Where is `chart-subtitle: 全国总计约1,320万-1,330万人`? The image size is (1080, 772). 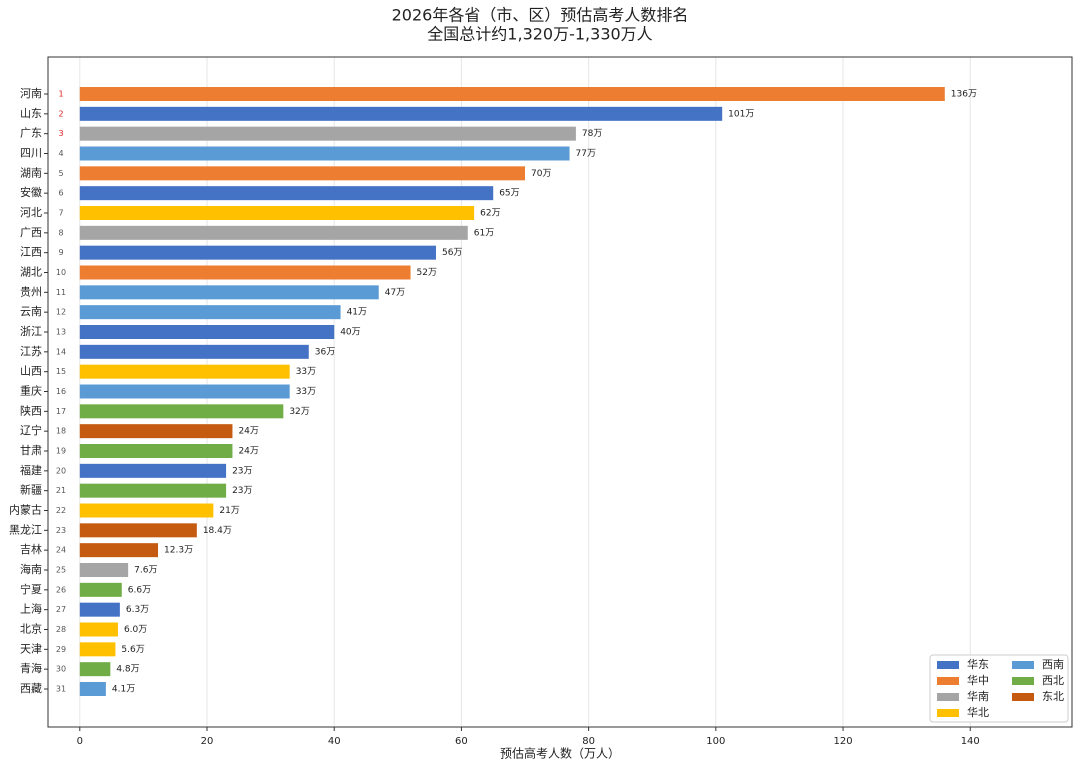
chart-subtitle: 全国总计约1,320万-1,330万人 is located at coordinates (539, 34).